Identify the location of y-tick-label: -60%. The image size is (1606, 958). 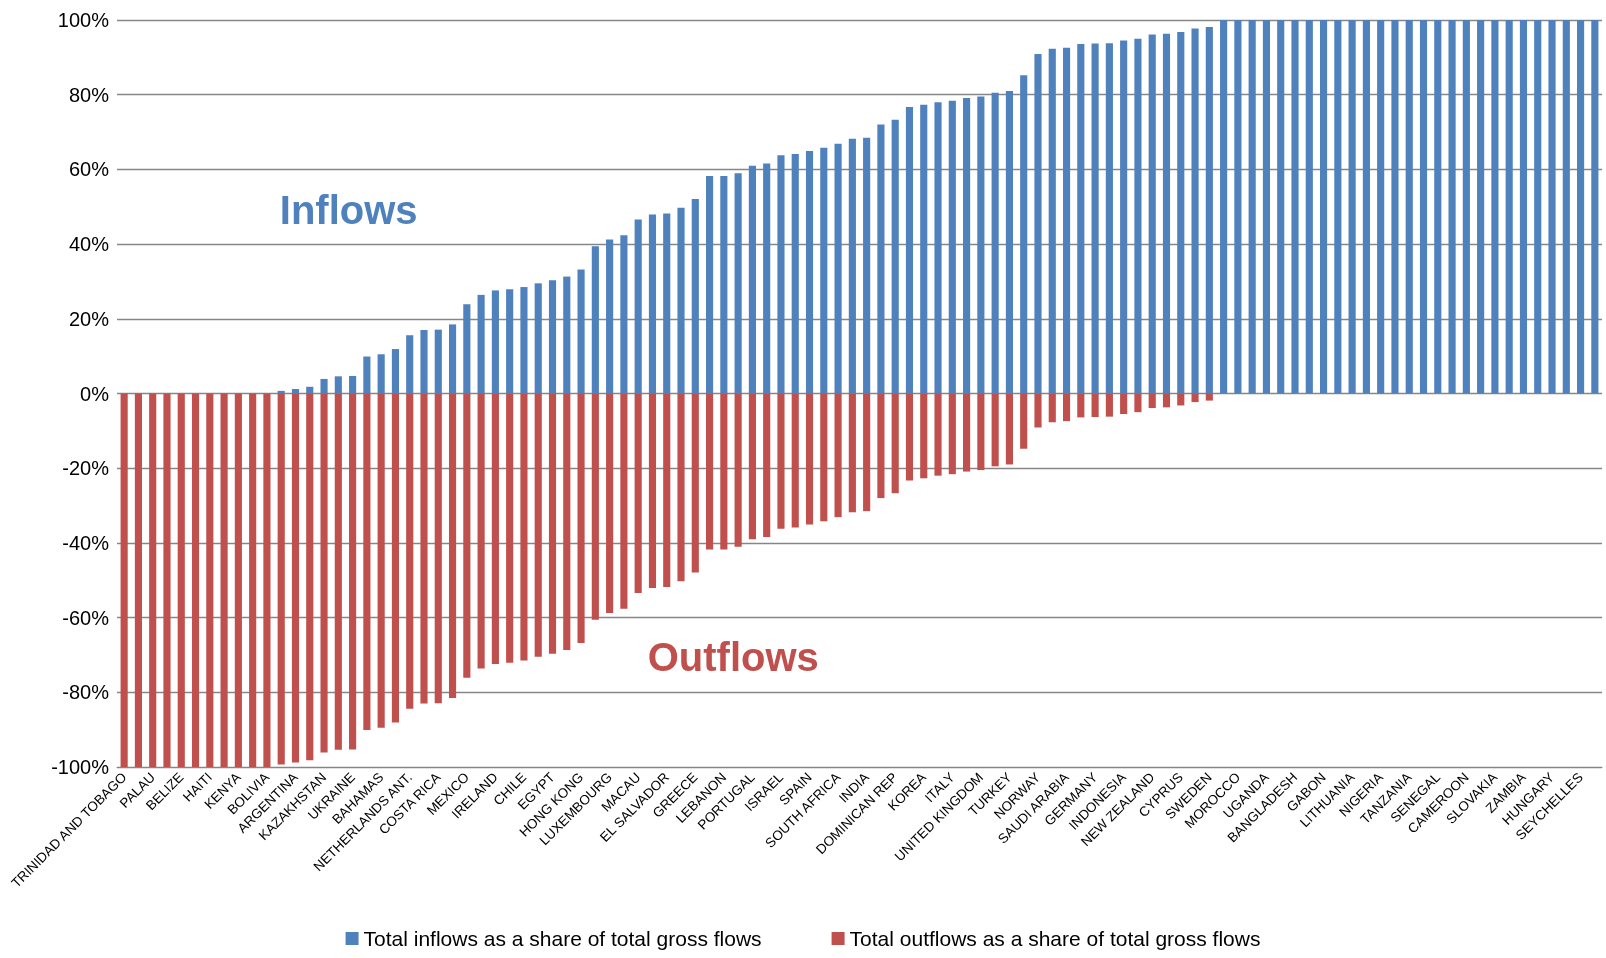
(86, 617).